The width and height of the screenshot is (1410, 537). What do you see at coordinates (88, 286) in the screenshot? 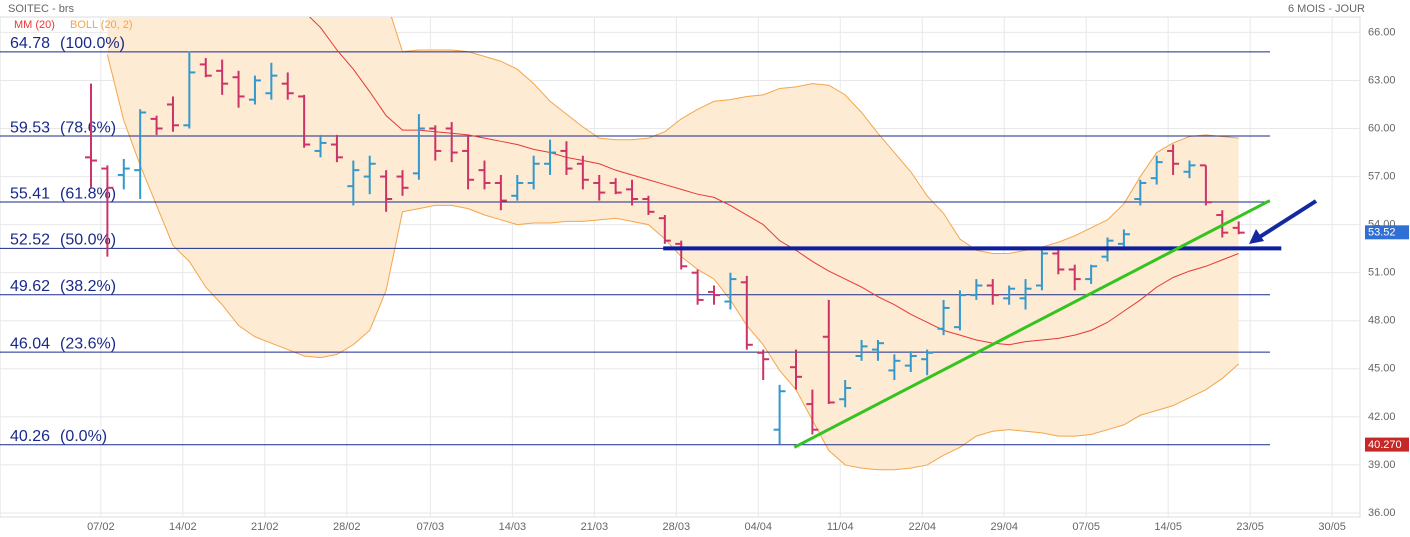
I see `fib-ratio: (38.2%)` at bounding box center [88, 286].